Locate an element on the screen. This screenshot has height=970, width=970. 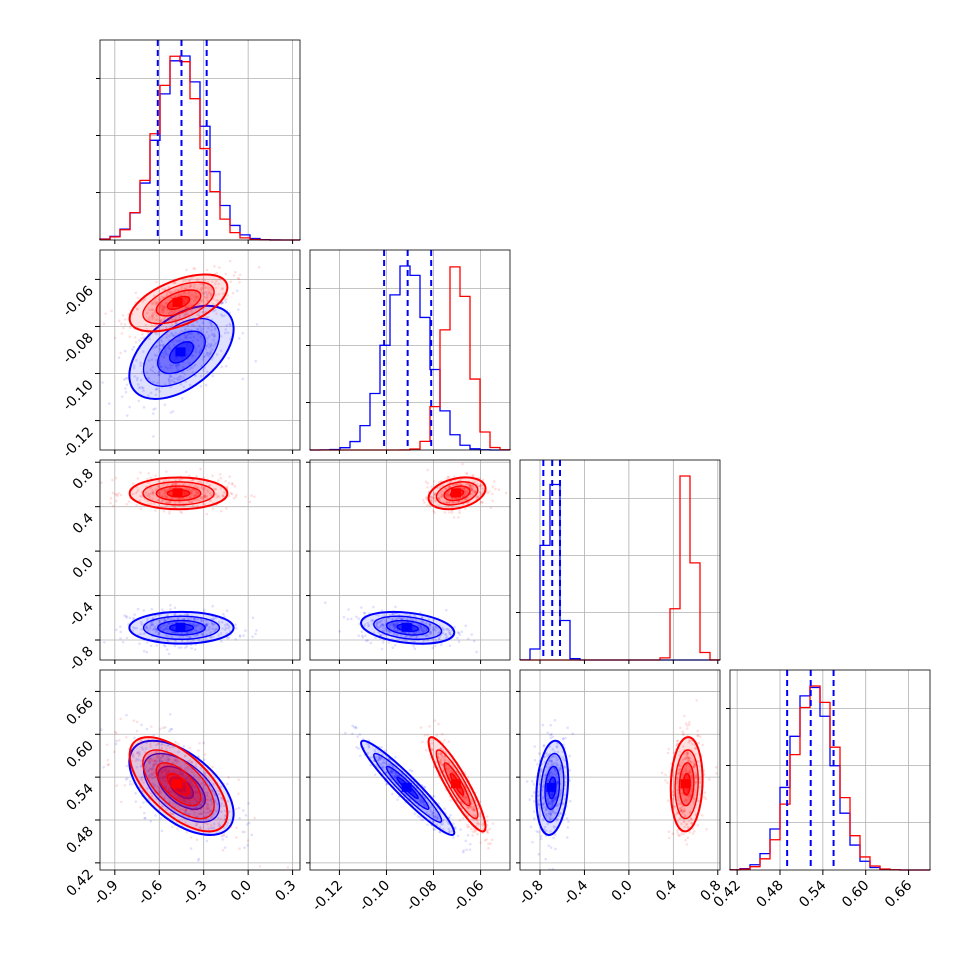
density-peak-blue is located at coordinates (180, 627).